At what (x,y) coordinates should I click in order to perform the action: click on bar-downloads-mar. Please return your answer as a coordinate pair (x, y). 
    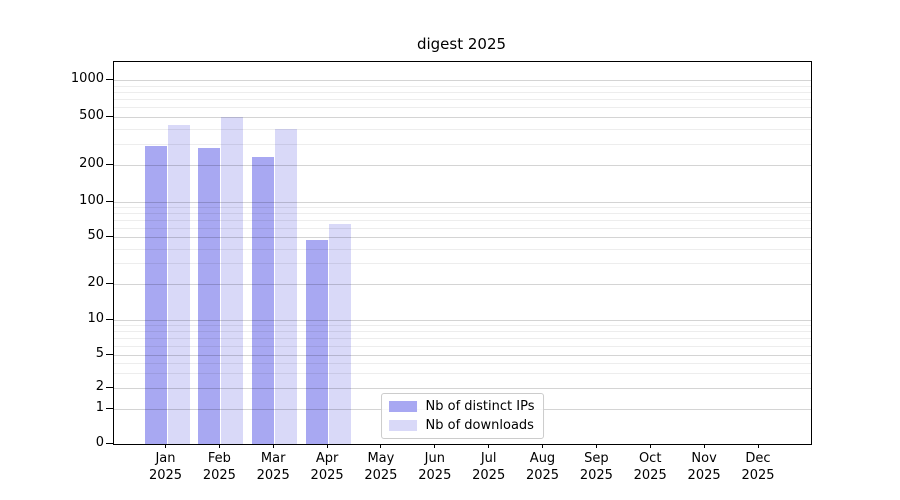
    Looking at the image, I should click on (286, 286).